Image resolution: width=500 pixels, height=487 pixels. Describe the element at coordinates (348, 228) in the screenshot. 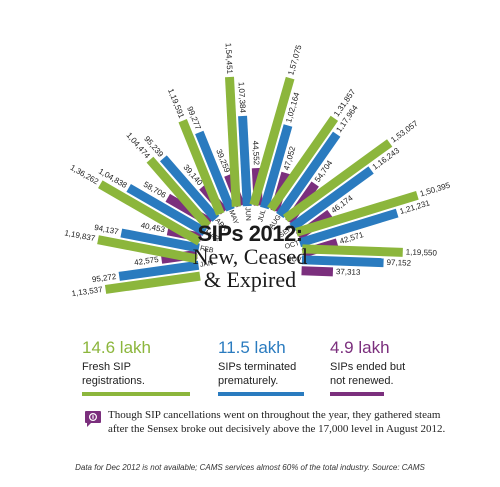

I see `bar-terminated-oct` at that location.